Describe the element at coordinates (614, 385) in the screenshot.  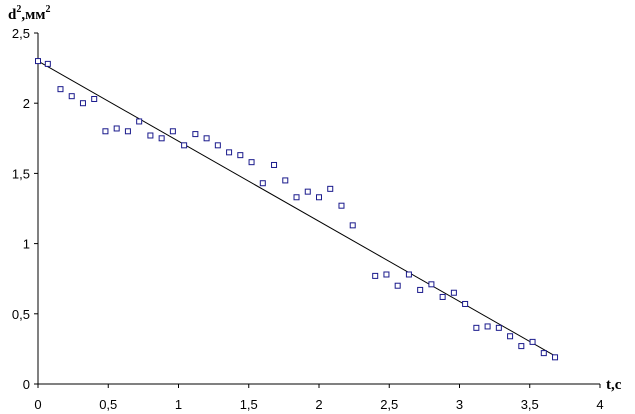
I see `x-axis-title: t,c` at that location.